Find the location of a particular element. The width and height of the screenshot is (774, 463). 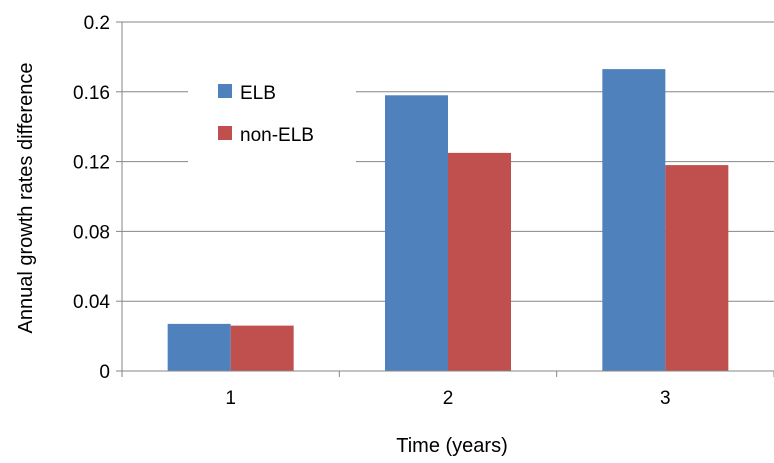

legend-label-elb: ELB is located at coordinates (258, 93).